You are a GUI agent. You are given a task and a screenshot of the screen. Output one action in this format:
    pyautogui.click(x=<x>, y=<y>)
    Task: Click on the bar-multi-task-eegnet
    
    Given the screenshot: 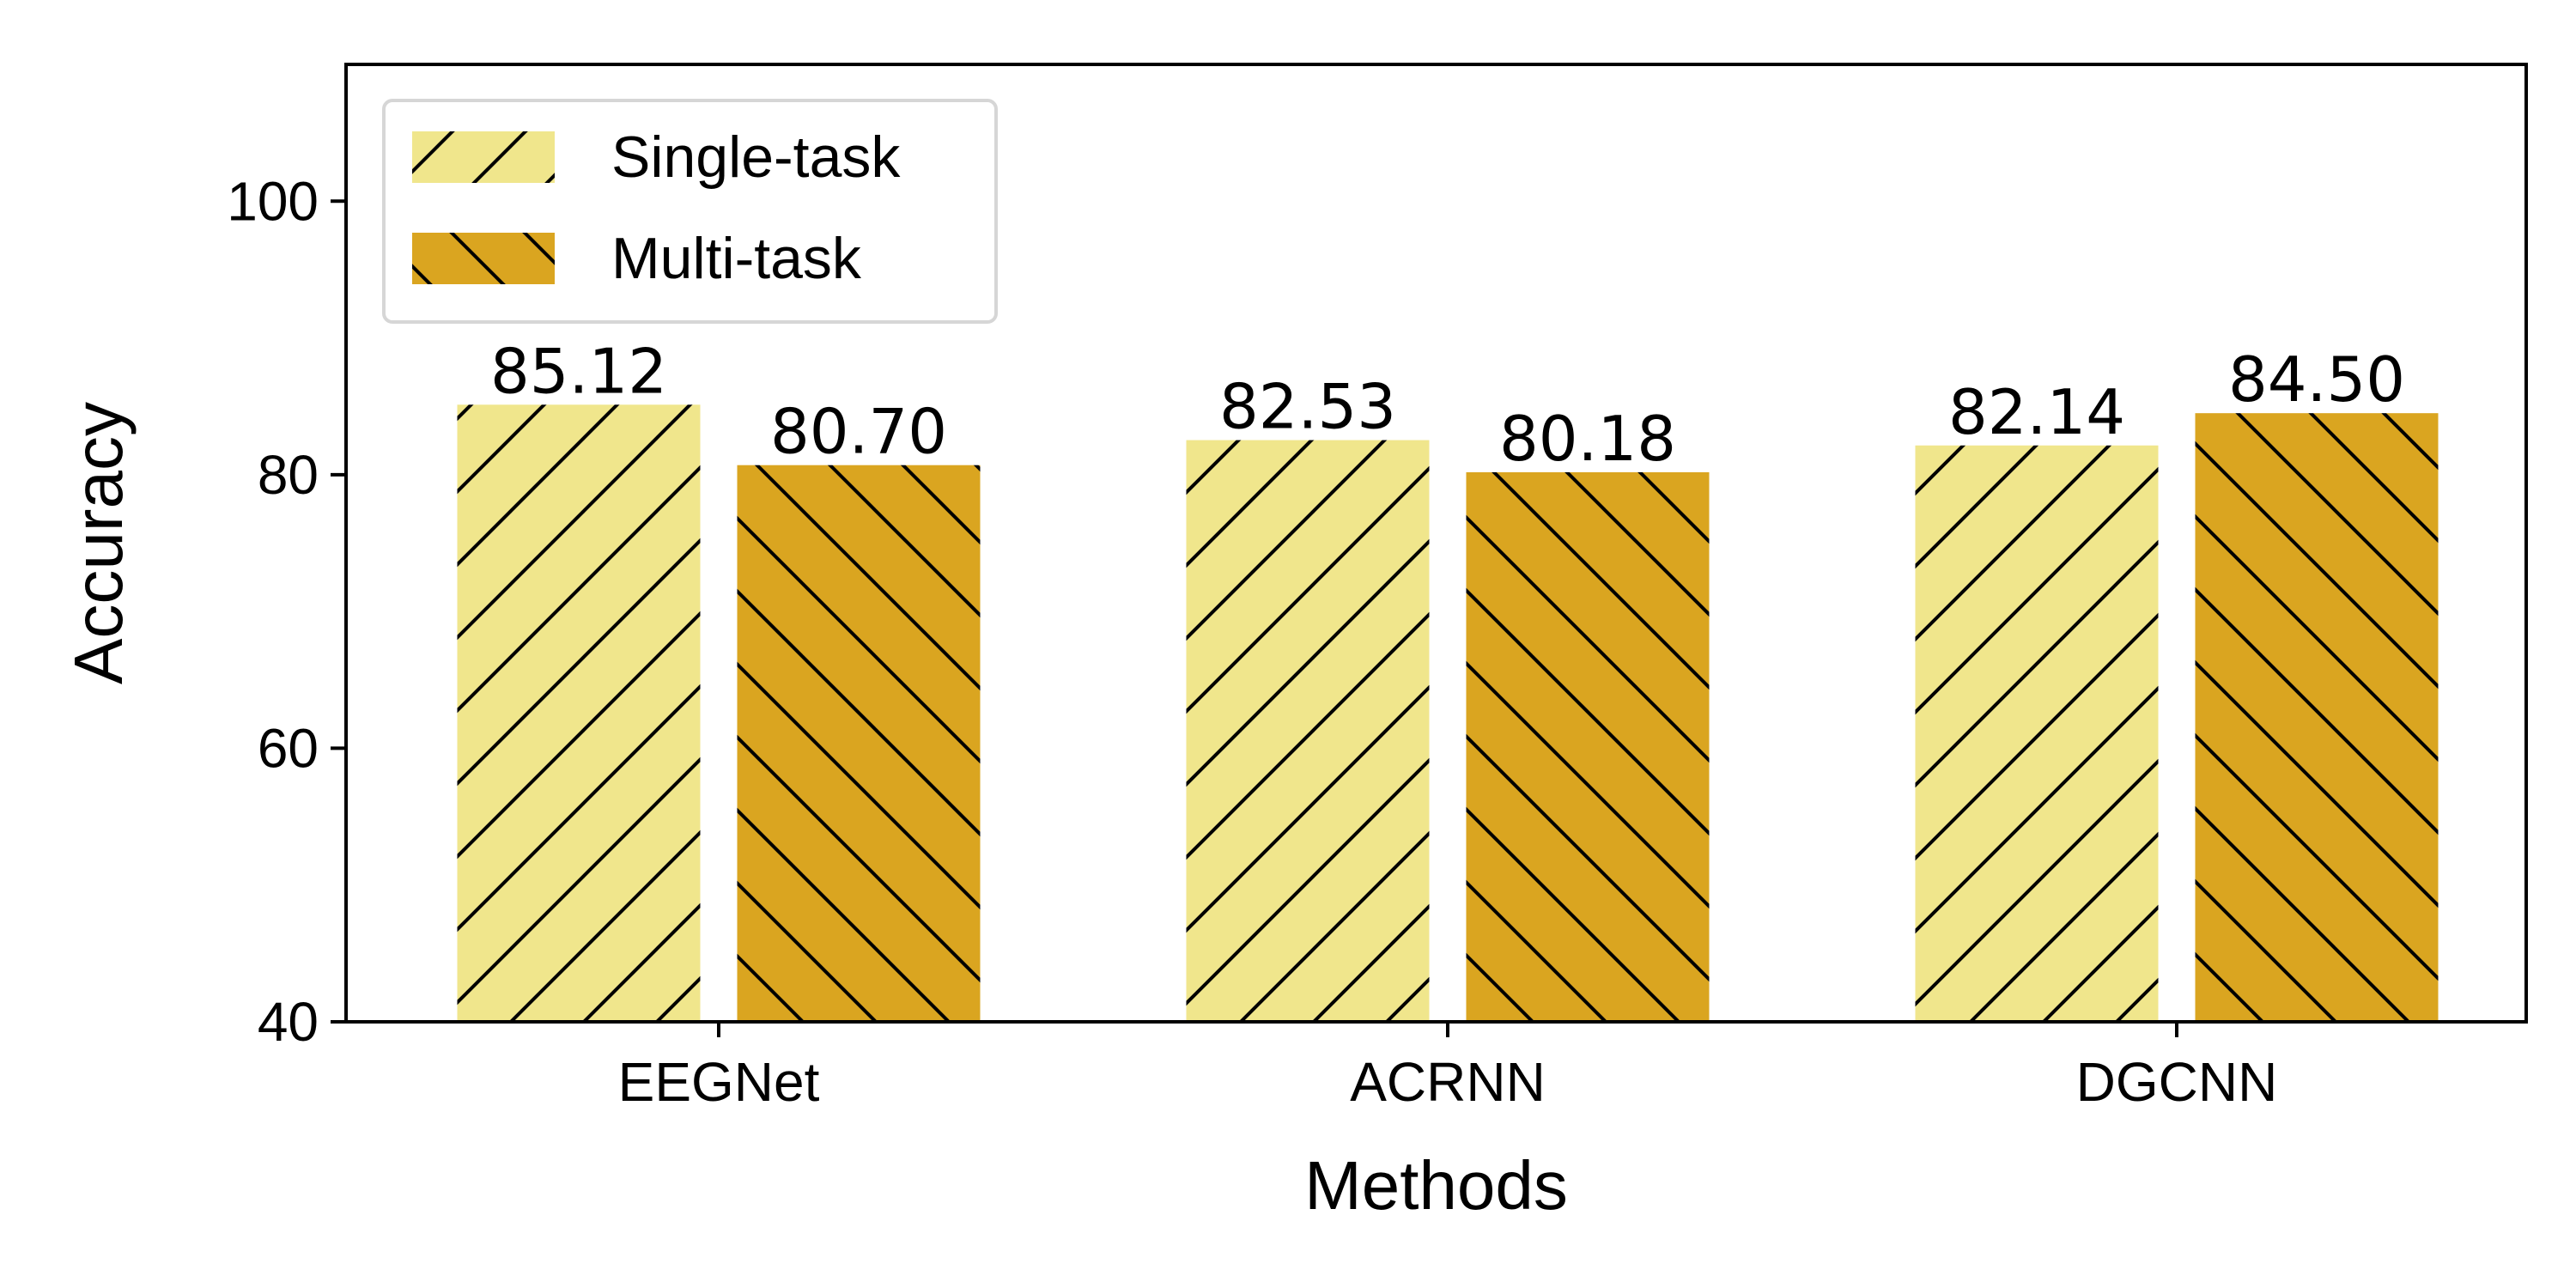 What is the action you would take?
    pyautogui.click(x=859, y=744)
    